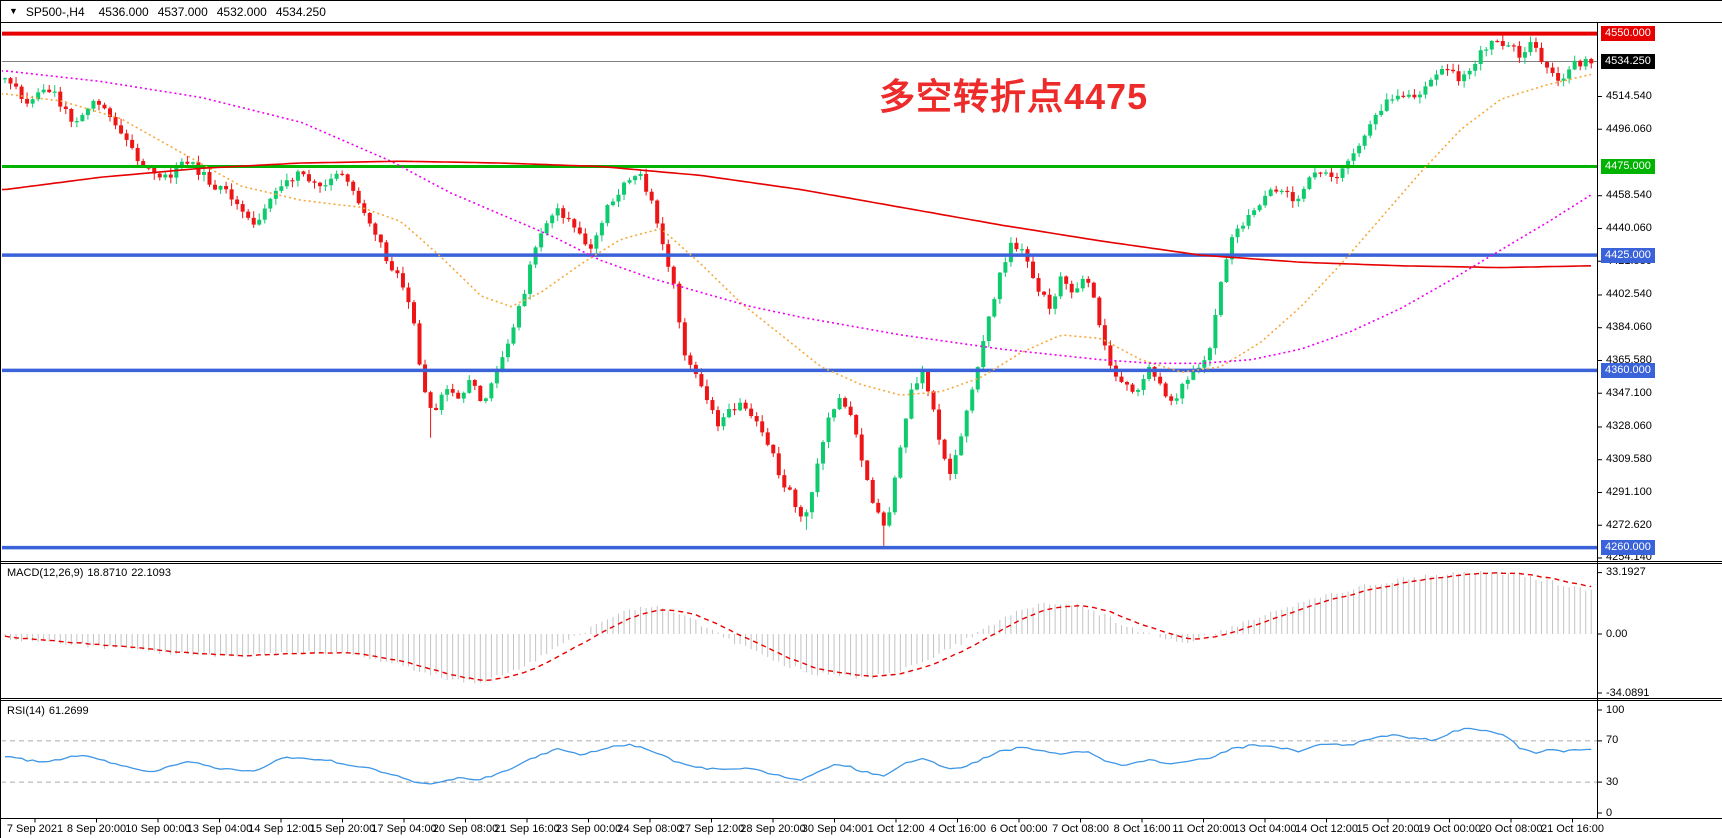 The height and width of the screenshot is (838, 1722). Describe the element at coordinates (797, 214) in the screenshot. I see `ma-slow-red-line` at that location.